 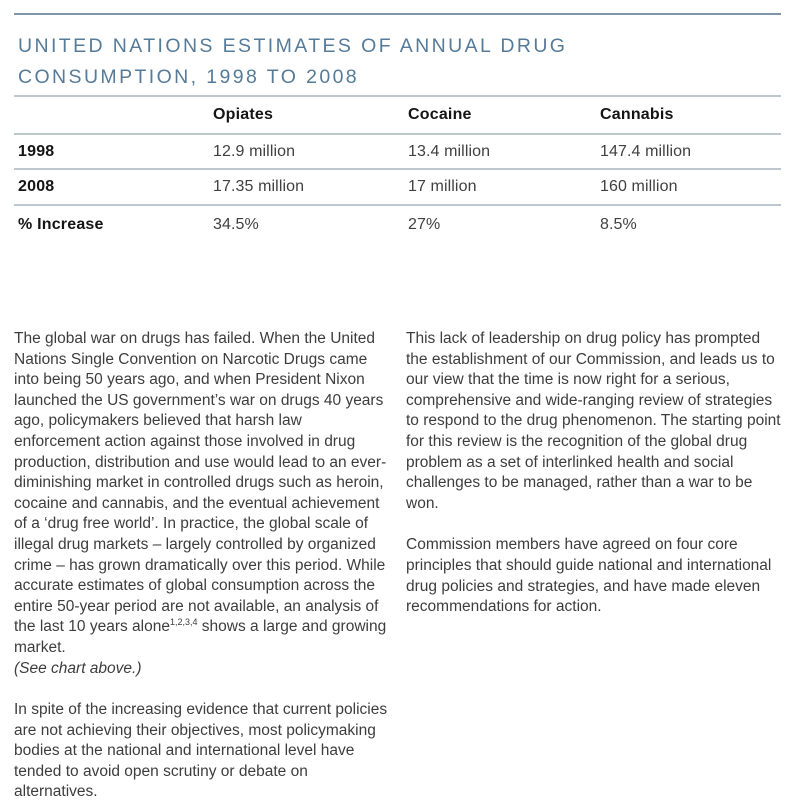 I want to click on row-label: 1998, so click(x=36, y=151).